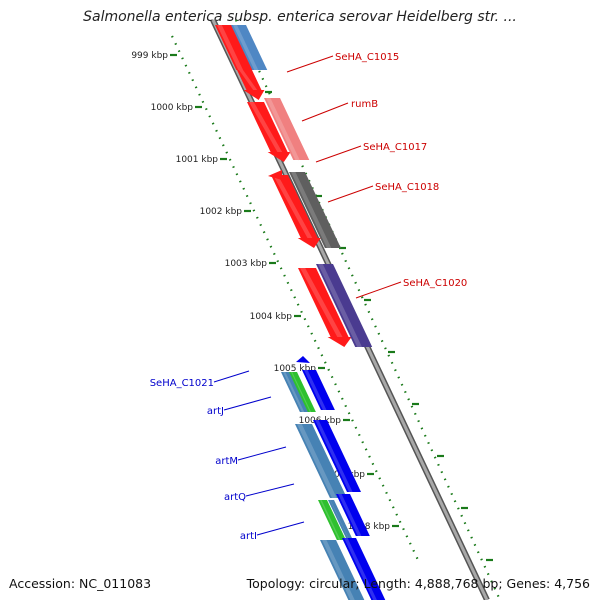  I want to click on kbp-label: 999 kbp, so click(149, 56).